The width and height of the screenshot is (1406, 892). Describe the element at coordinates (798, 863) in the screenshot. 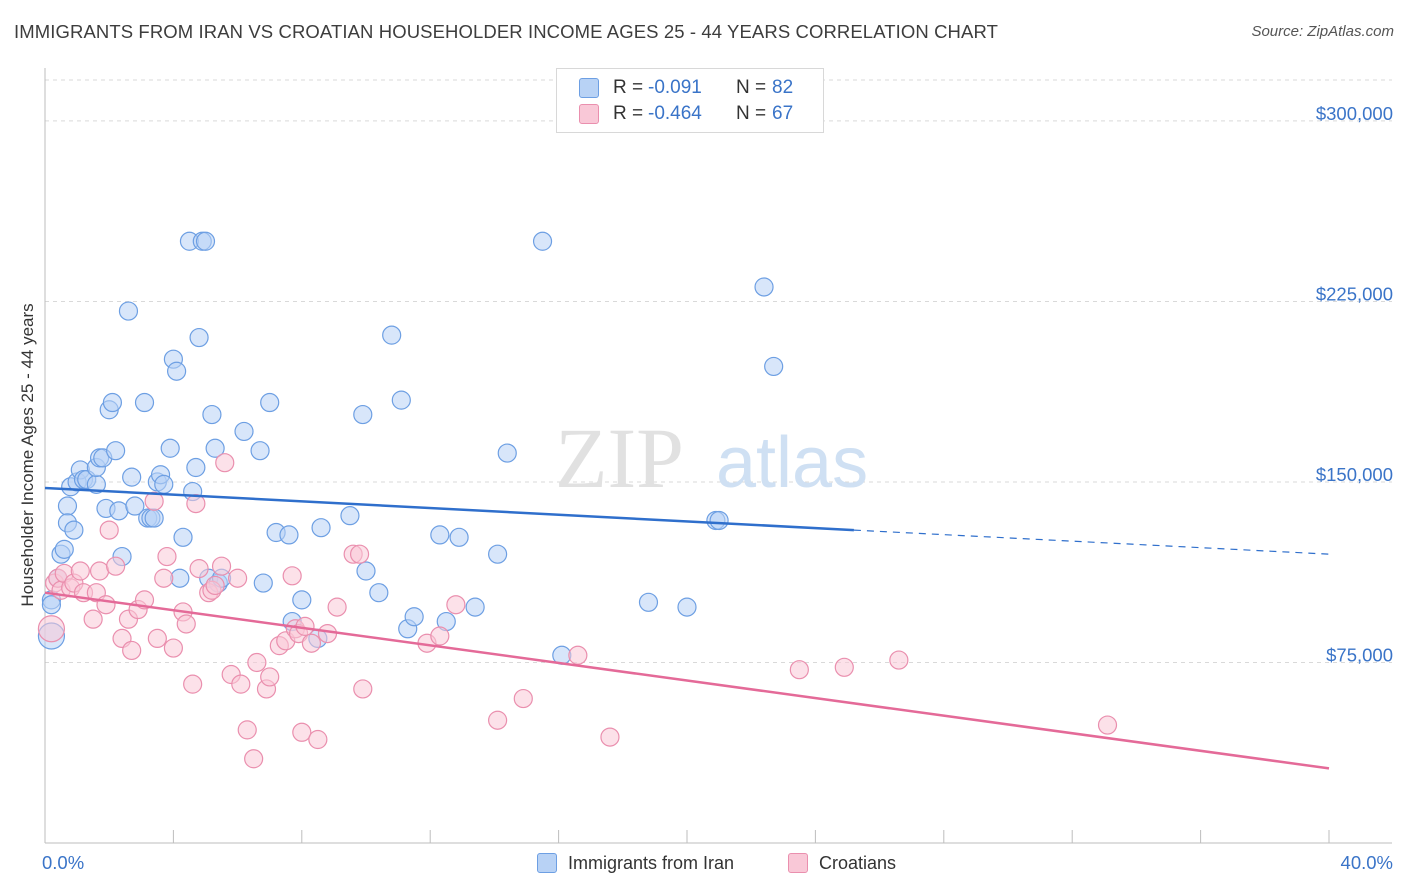

I see `bottom-legend-swatch-croatians` at that location.